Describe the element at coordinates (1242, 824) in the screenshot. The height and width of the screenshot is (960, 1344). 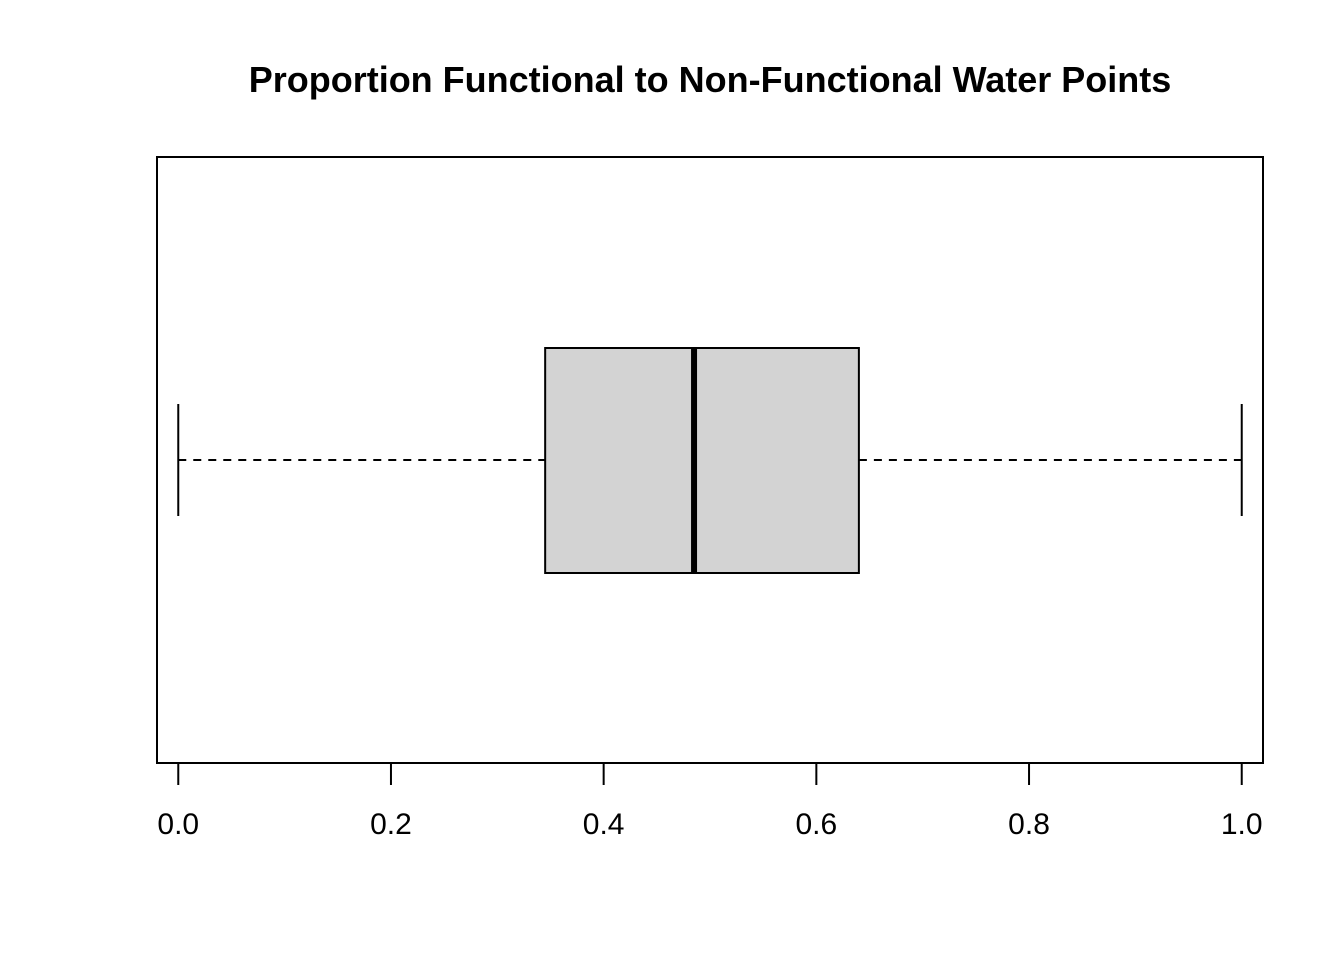
I see `x-tick-label: 1.0` at that location.